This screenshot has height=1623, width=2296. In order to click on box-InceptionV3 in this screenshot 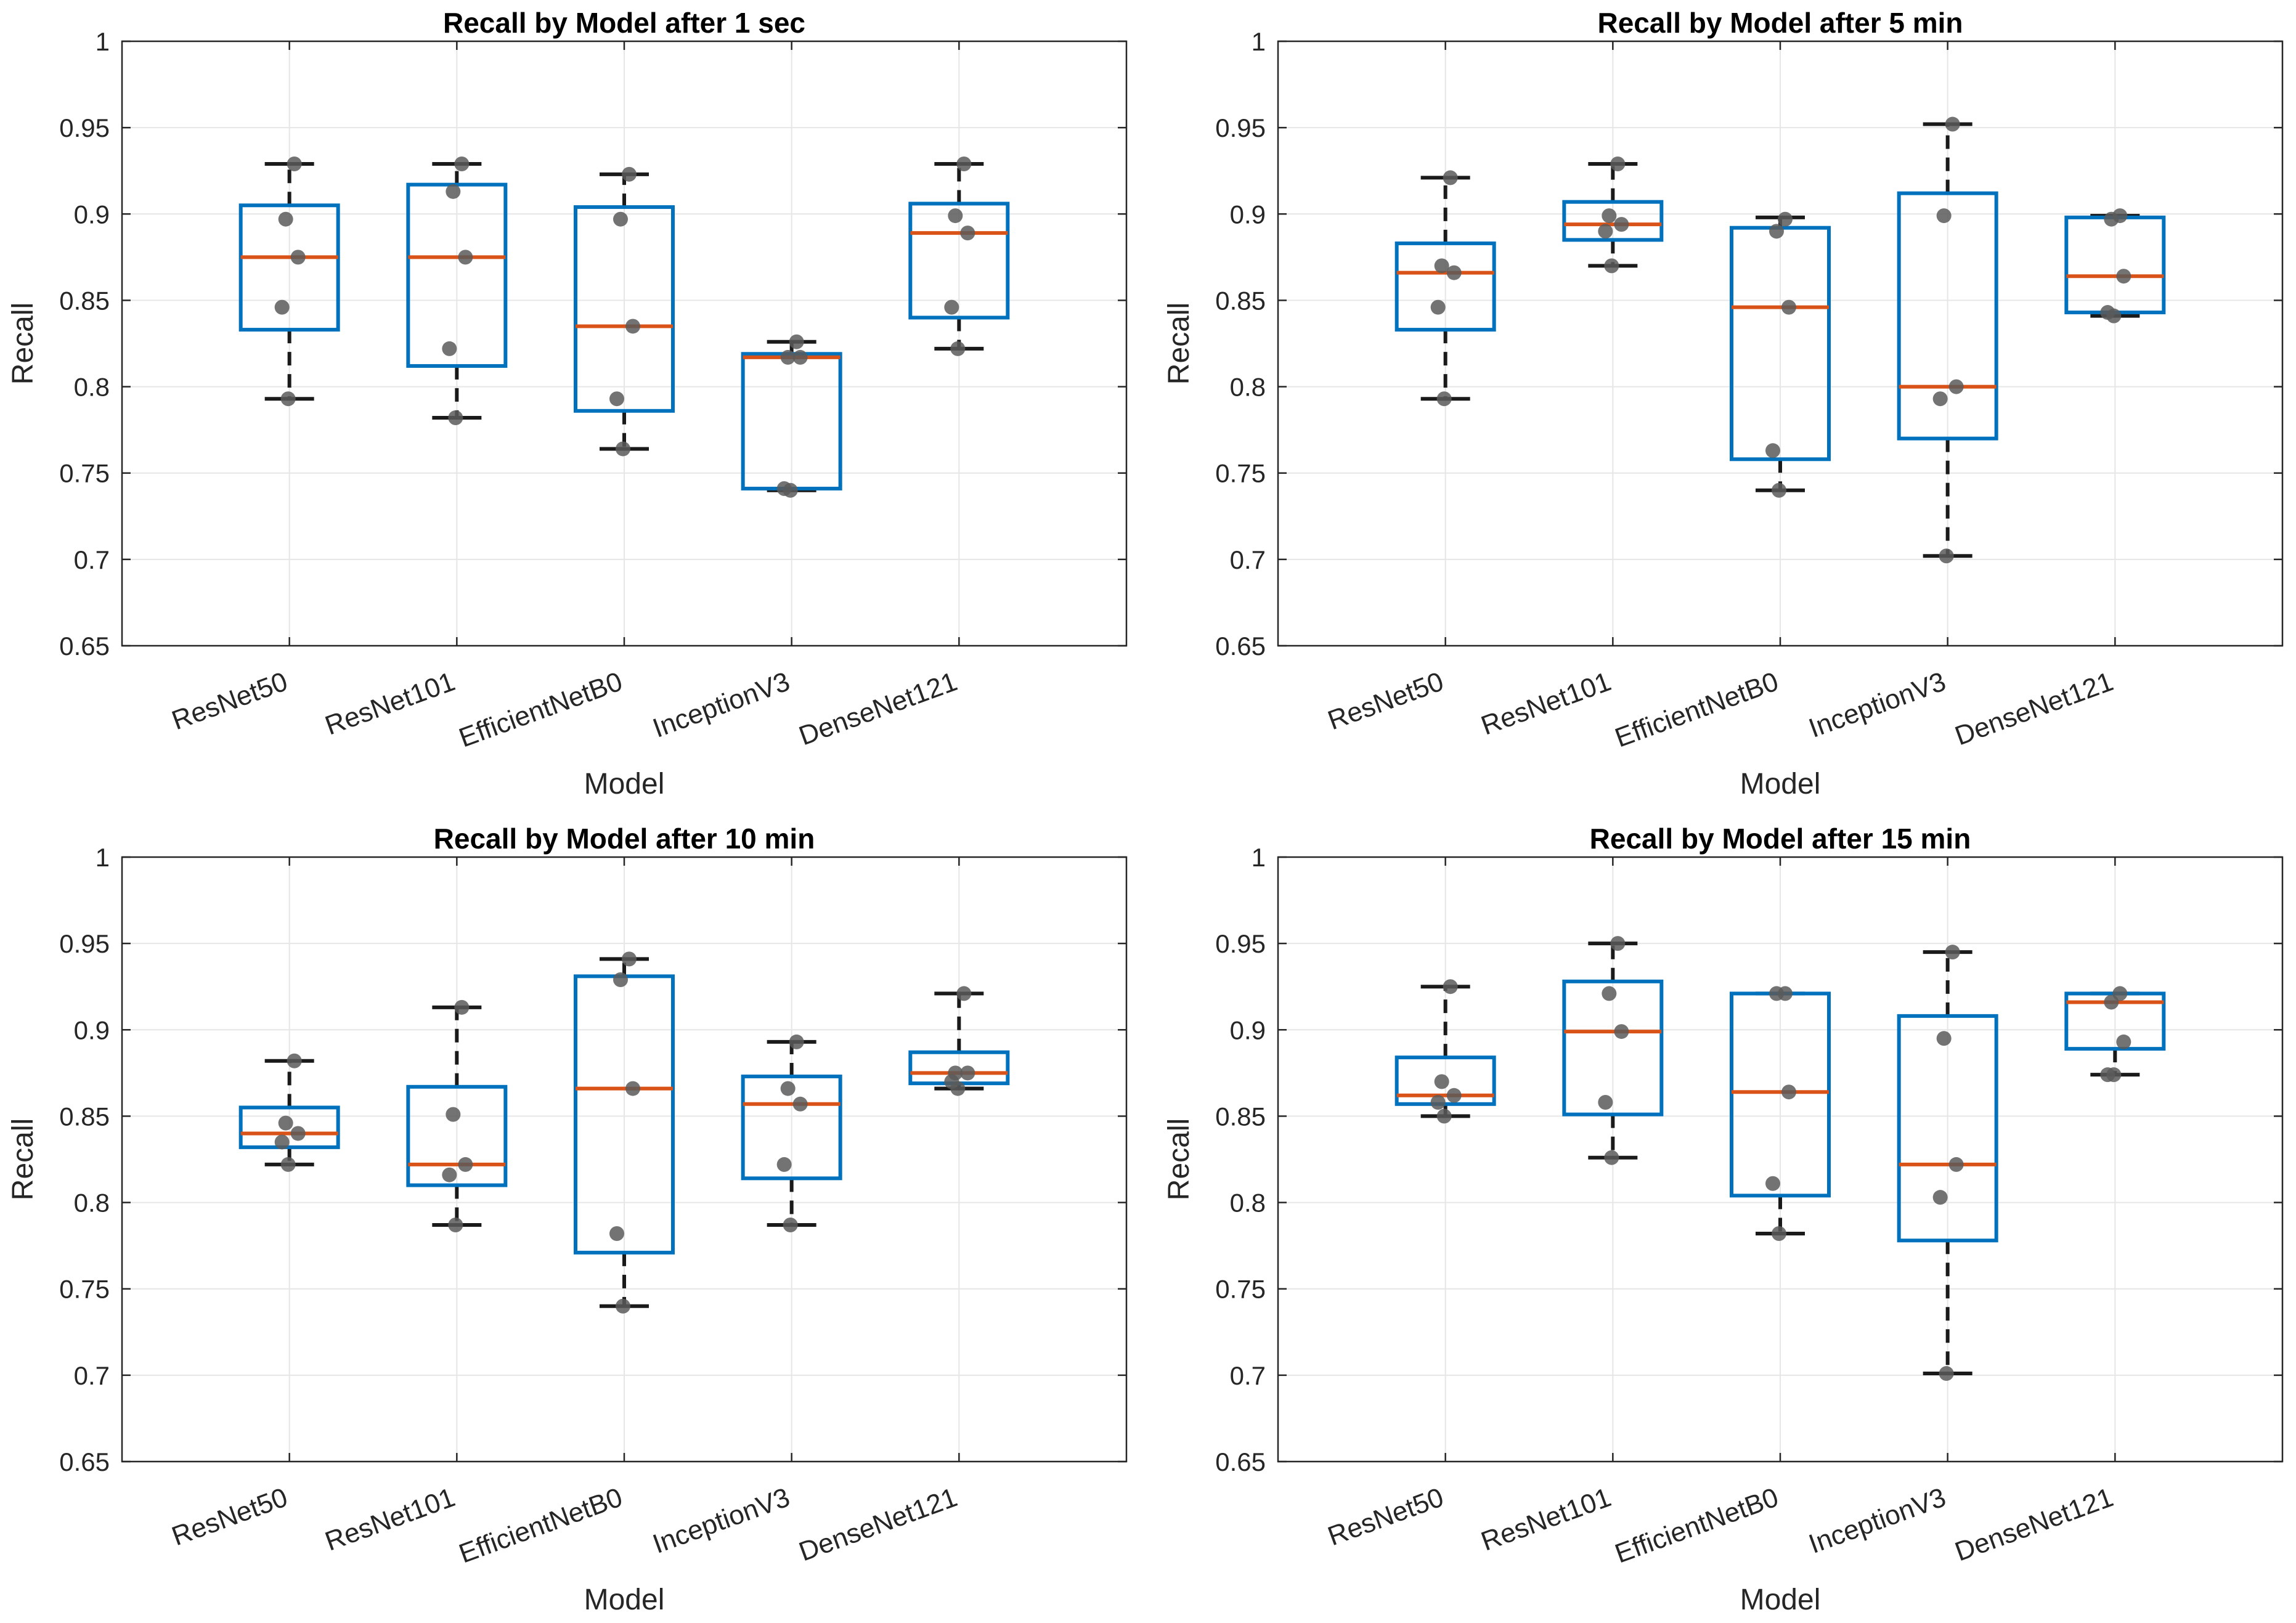, I will do `click(1947, 1163)`.